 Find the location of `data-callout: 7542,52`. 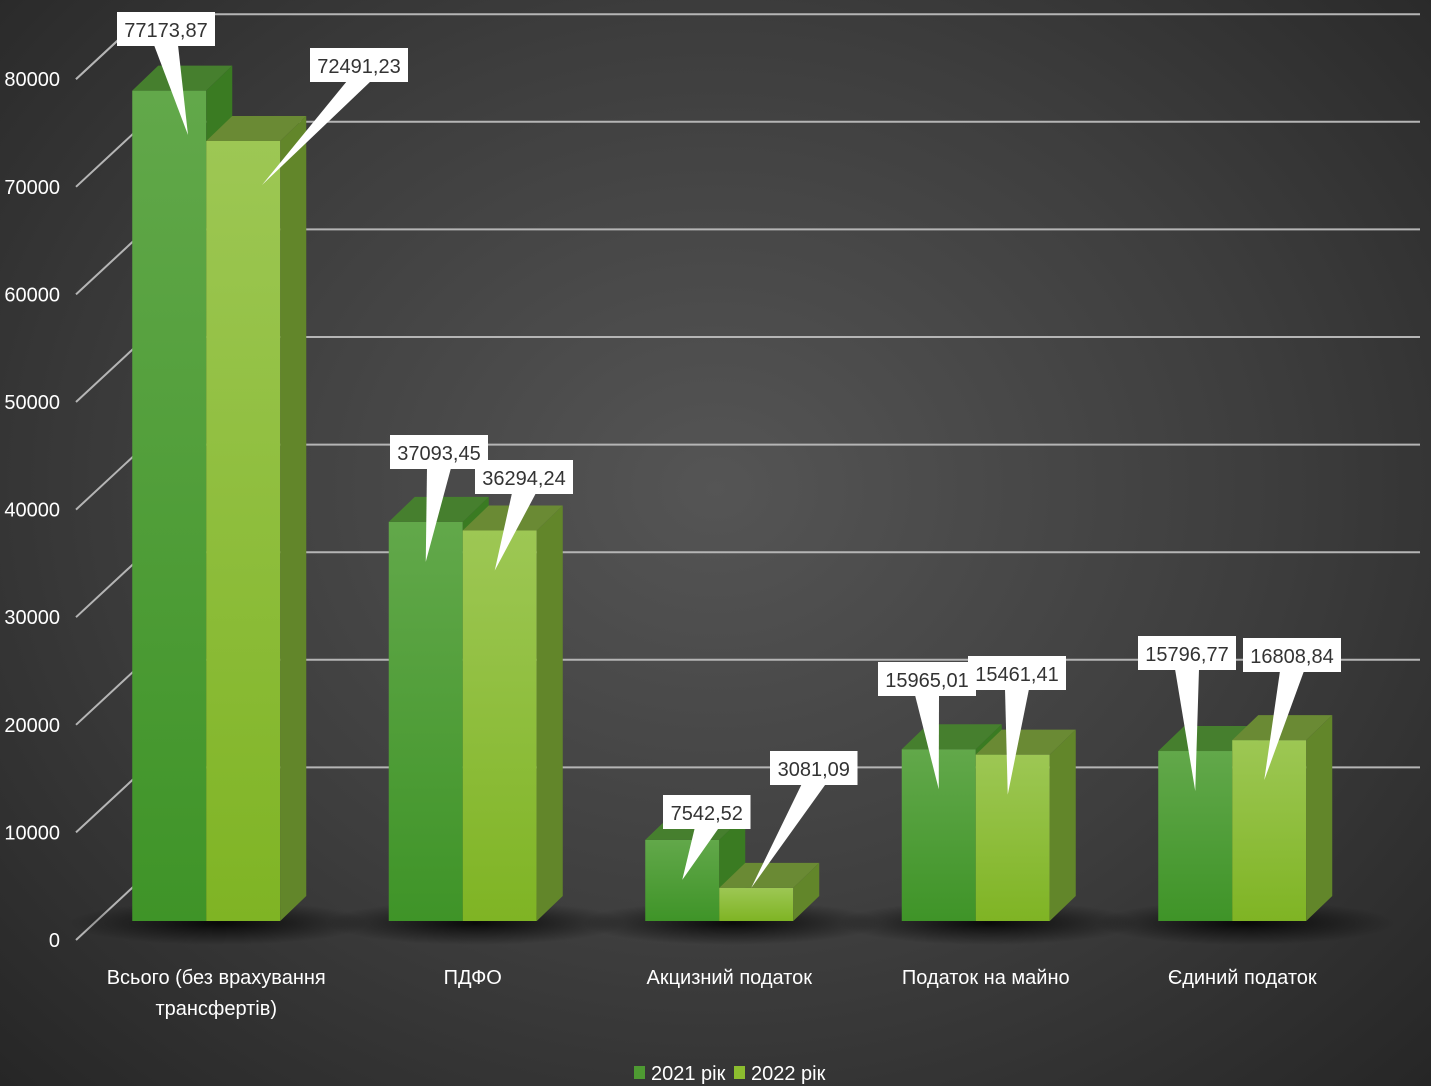

data-callout: 7542,52 is located at coordinates (707, 837).